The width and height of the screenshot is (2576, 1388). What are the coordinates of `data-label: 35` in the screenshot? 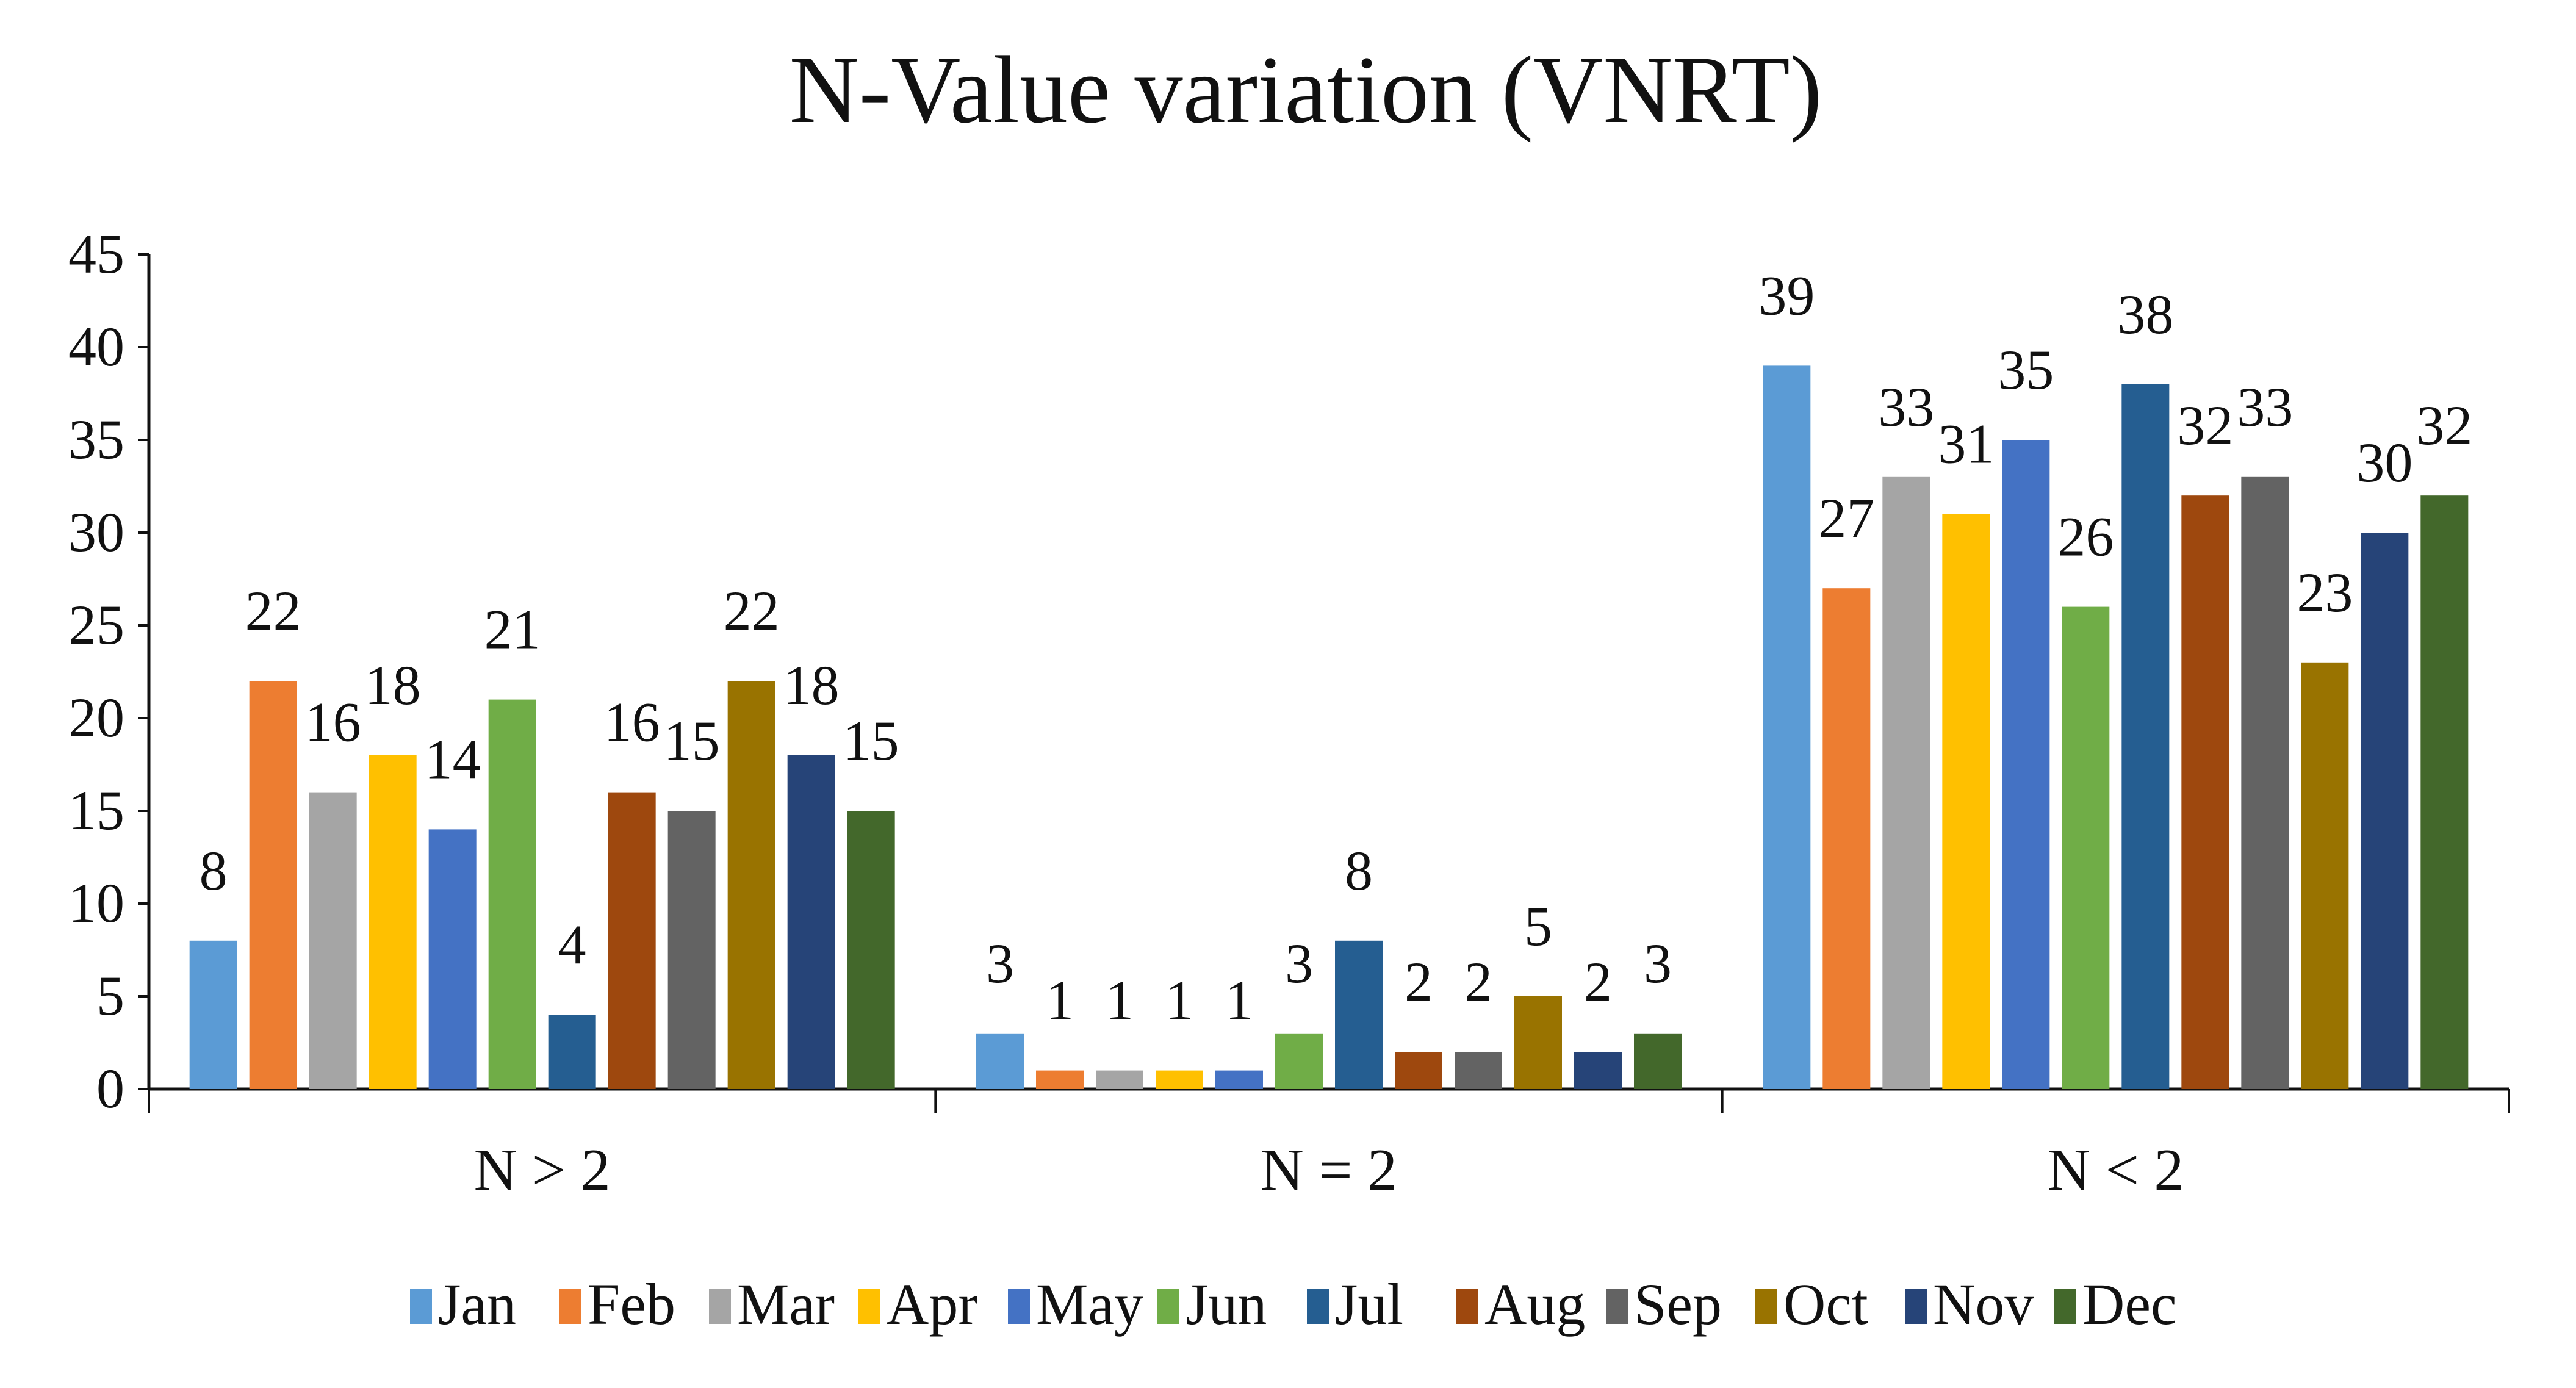 It's located at (2026, 370).